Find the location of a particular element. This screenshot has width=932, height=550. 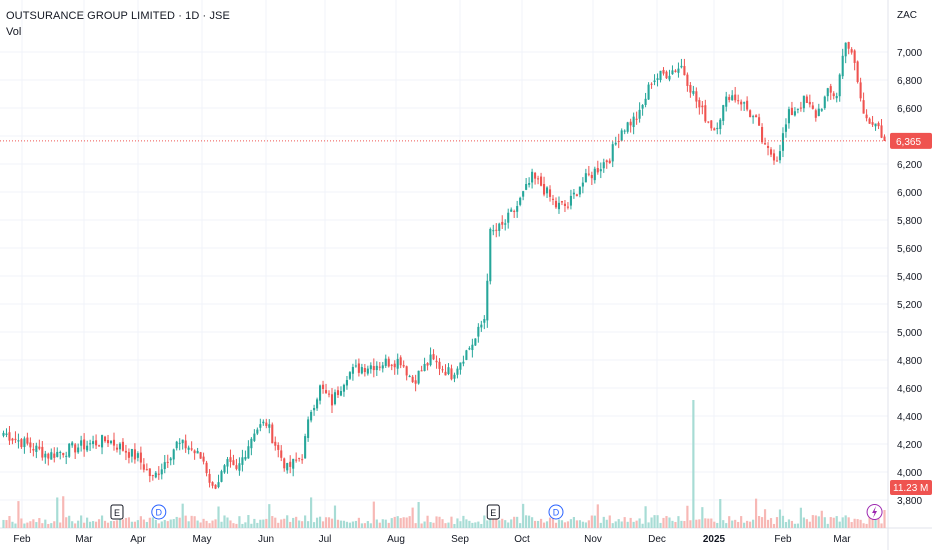

price-tick-label: 5,000 is located at coordinates (909, 333).